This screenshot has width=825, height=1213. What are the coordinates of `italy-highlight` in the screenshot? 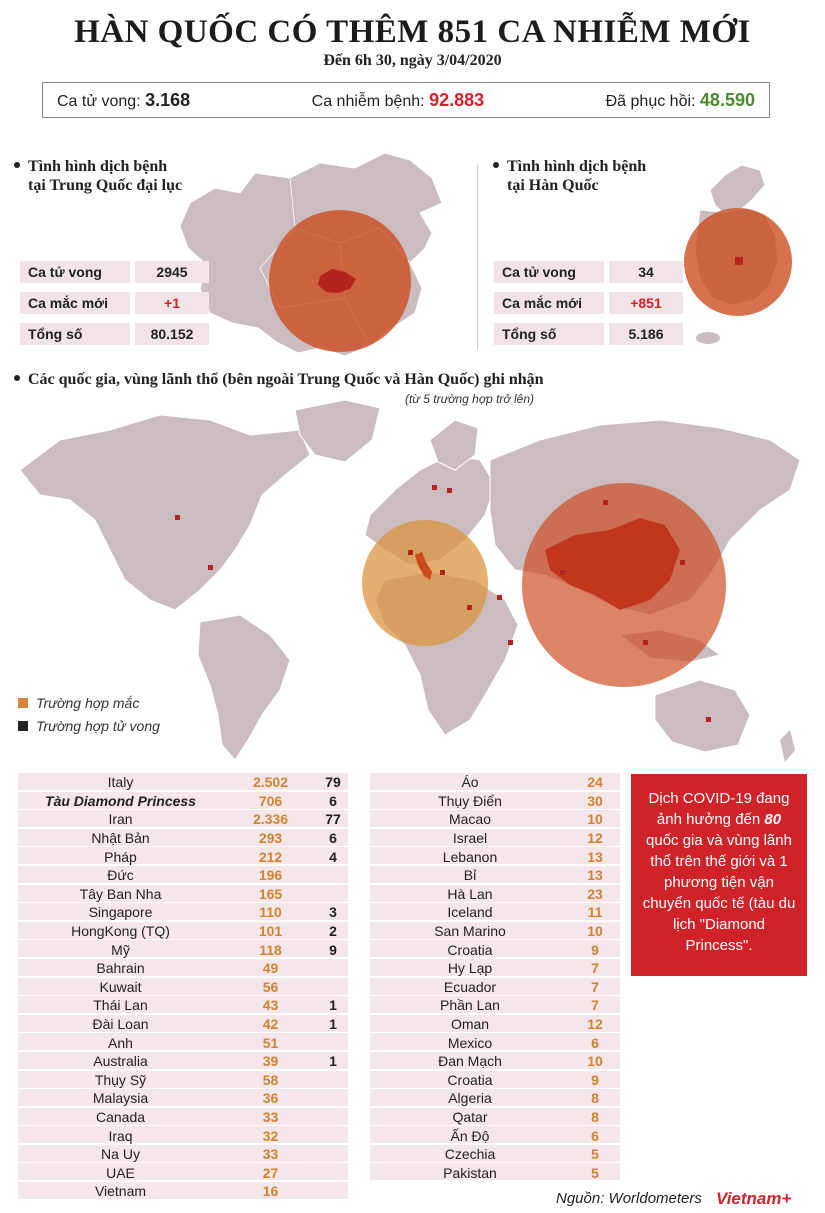 It's located at (423, 566).